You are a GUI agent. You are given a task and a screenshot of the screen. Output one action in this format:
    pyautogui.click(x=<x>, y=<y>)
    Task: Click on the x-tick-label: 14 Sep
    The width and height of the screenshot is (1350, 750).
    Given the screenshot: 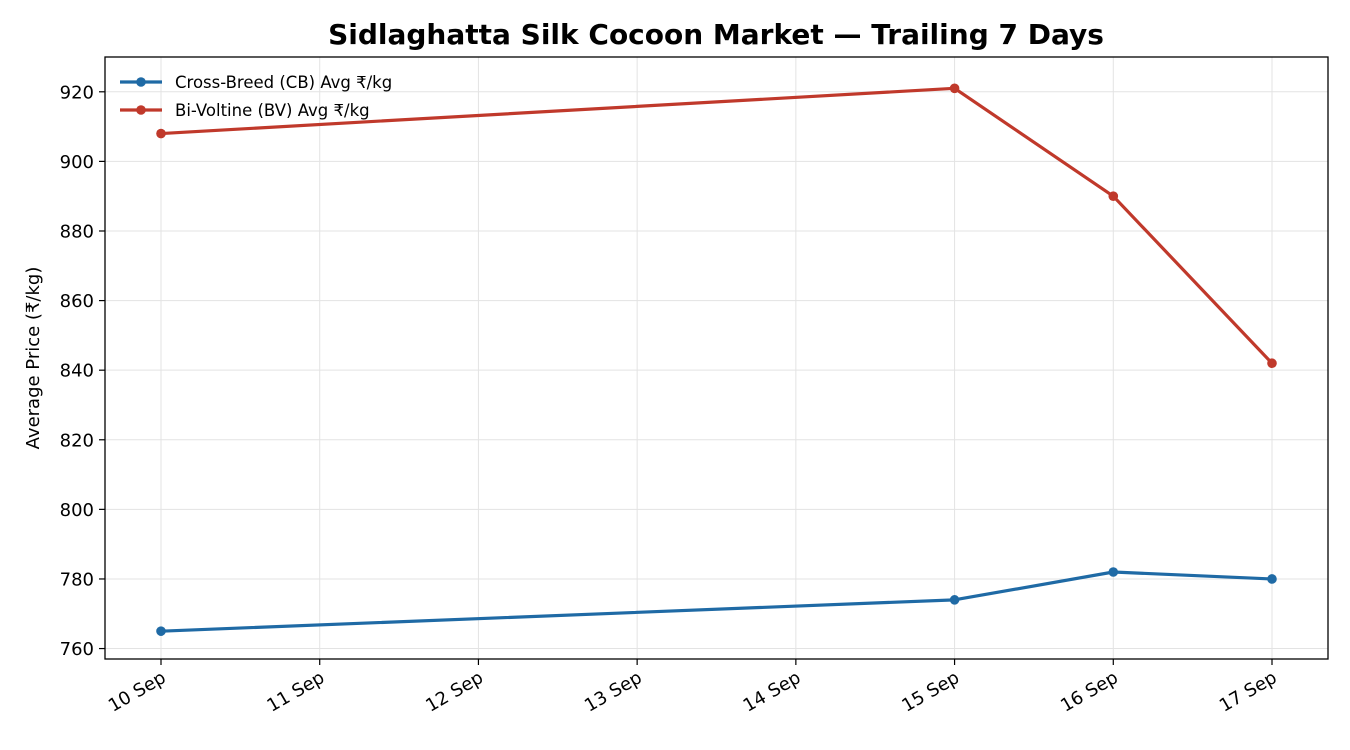 What is the action you would take?
    pyautogui.click(x=772, y=691)
    